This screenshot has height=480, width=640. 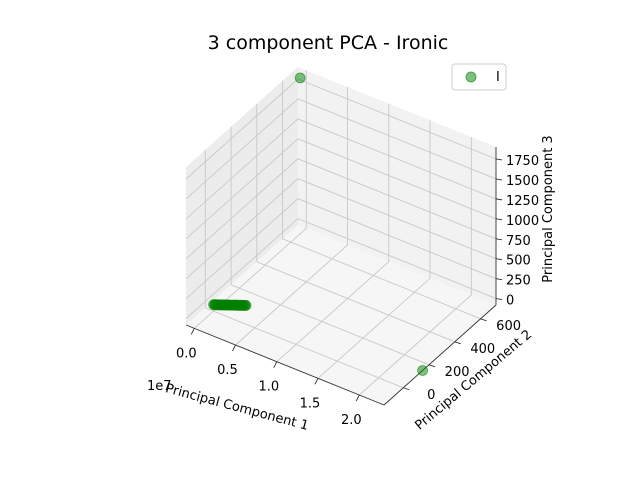 I want to click on z-tick-label: 1750, so click(x=522, y=161).